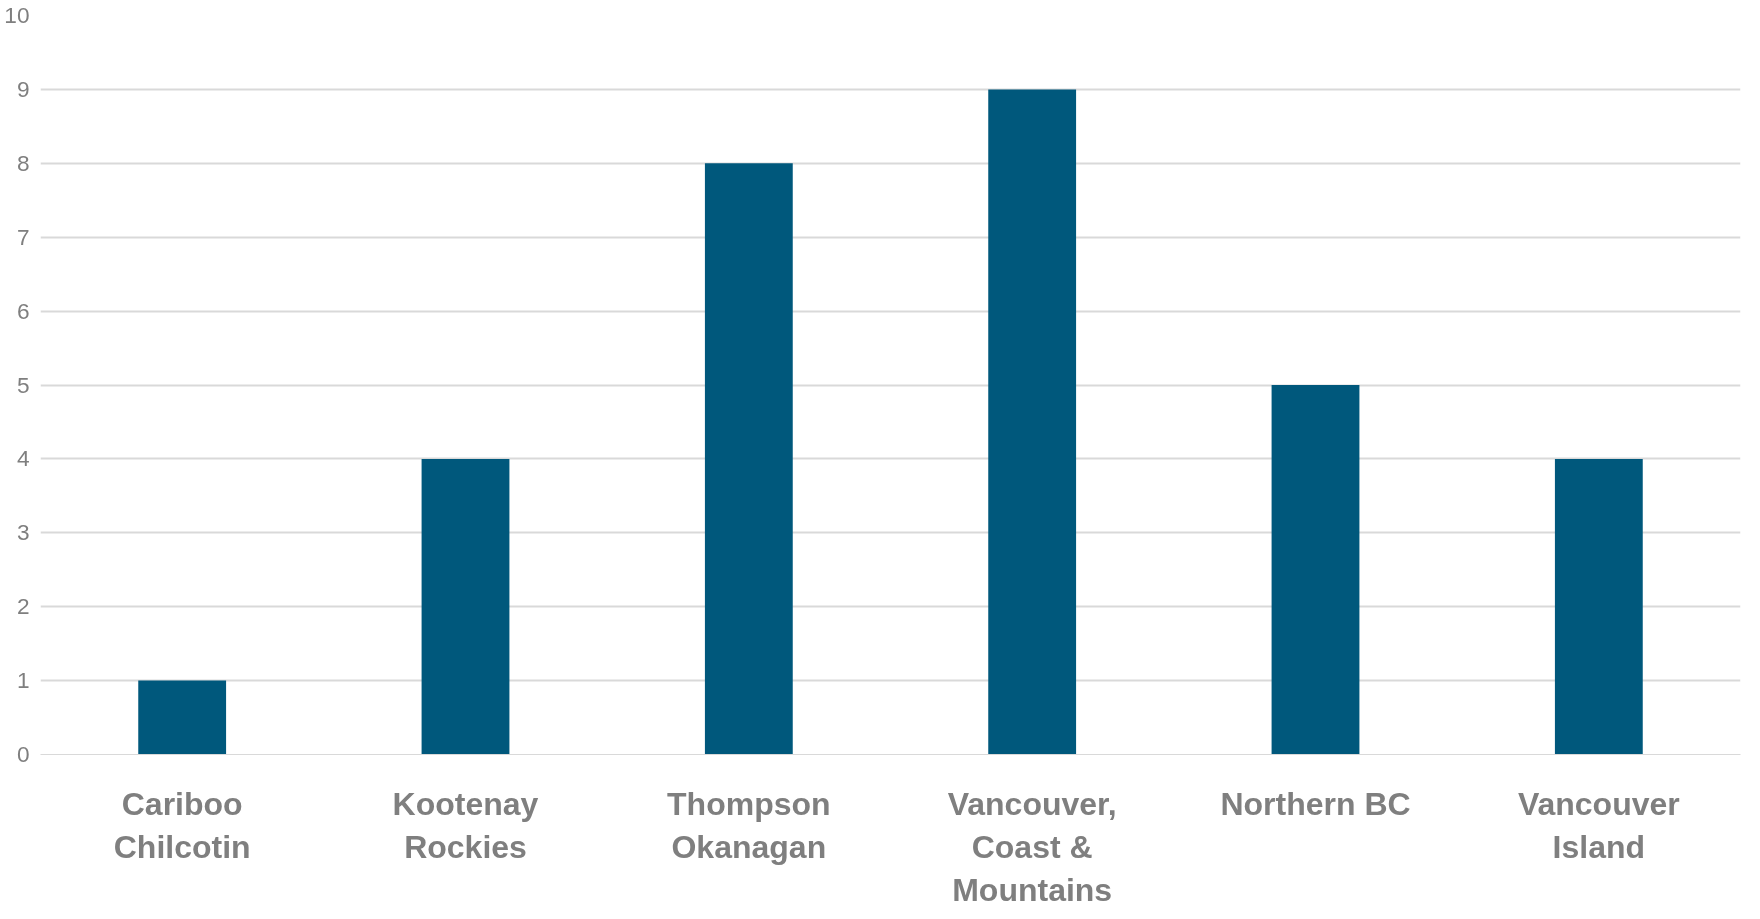  What do you see at coordinates (23, 754) in the screenshot?
I see `y-tick-label: 0` at bounding box center [23, 754].